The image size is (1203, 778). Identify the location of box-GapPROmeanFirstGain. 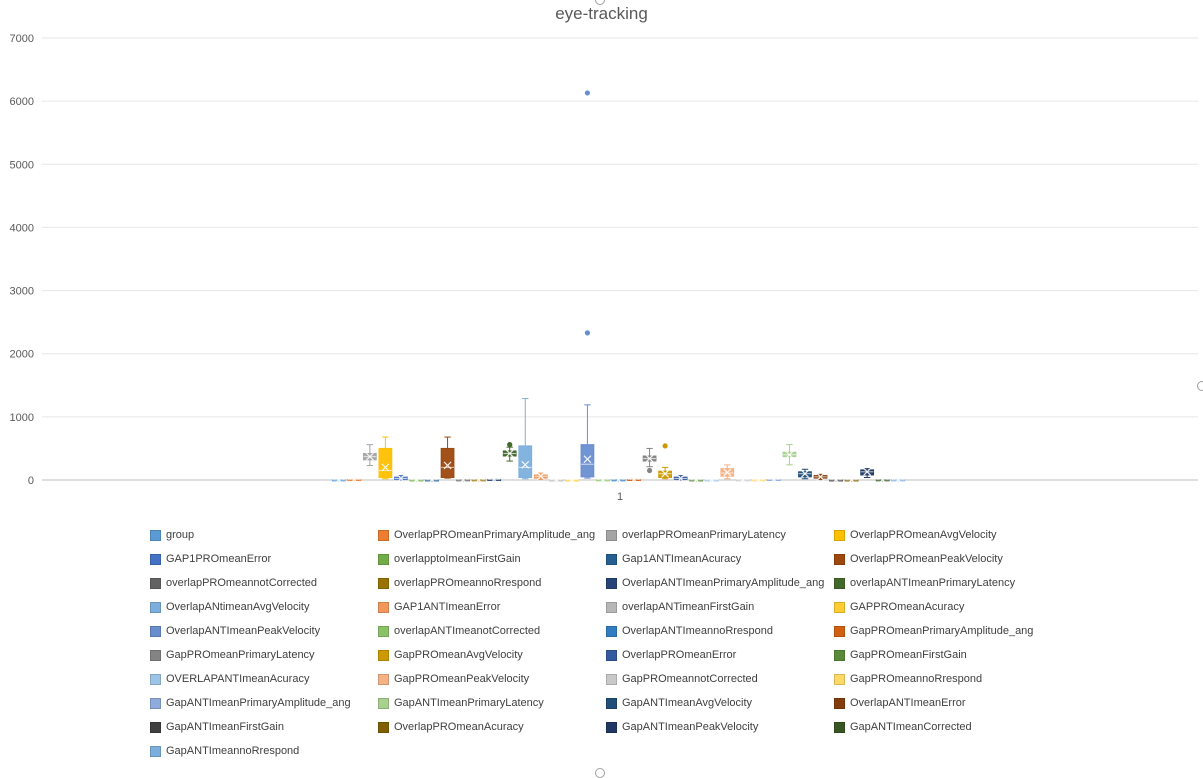
(696, 480).